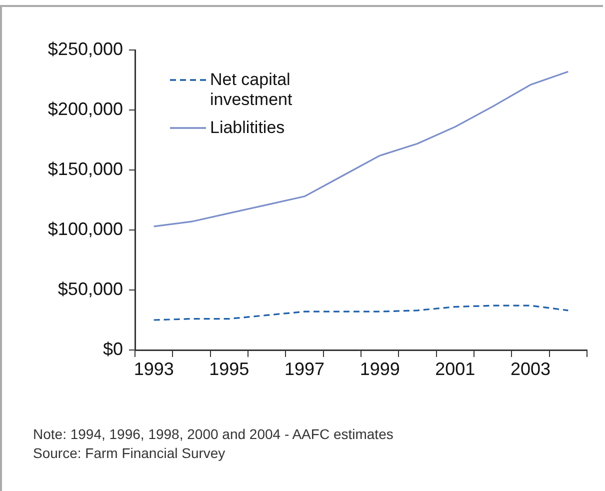  What do you see at coordinates (252, 90) in the screenshot?
I see `legend-label: Net capital investment` at bounding box center [252, 90].